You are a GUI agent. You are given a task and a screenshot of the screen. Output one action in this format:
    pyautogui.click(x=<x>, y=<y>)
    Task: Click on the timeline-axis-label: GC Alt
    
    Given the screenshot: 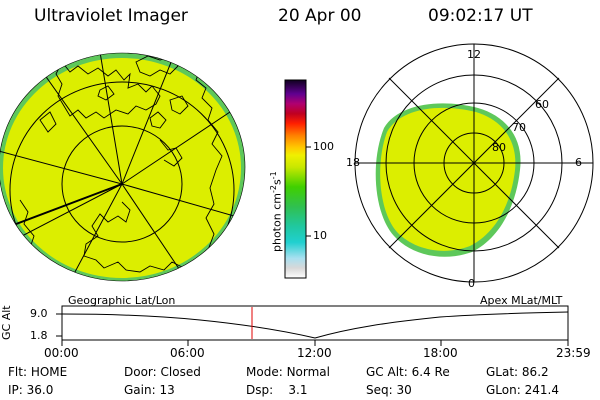 What is the action you would take?
    pyautogui.click(x=6, y=322)
    